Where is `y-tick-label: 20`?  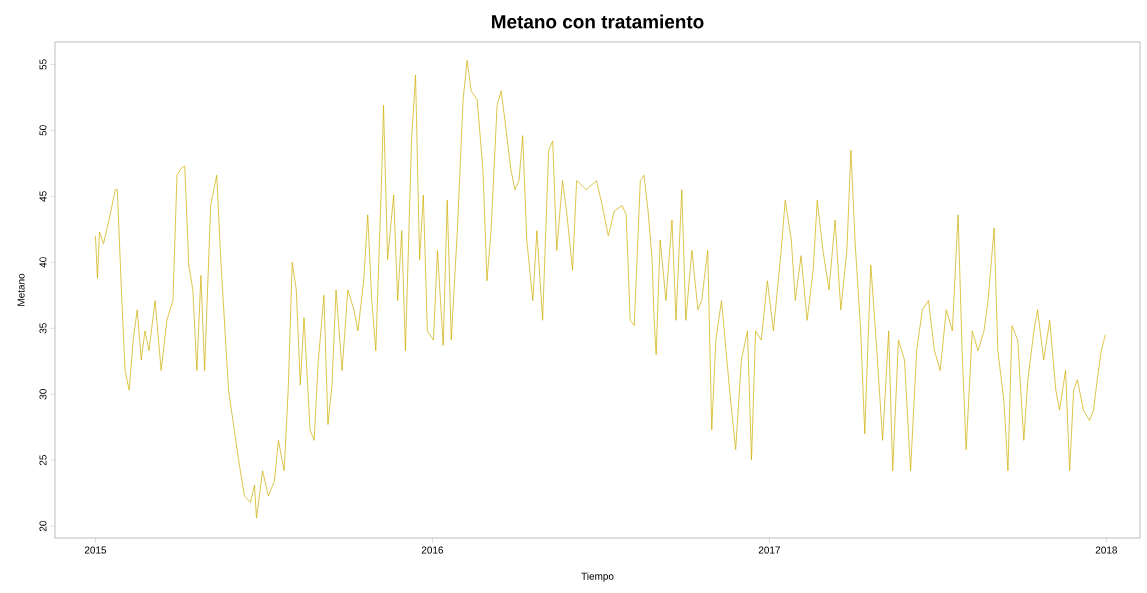 y-tick-label: 20 is located at coordinates (43, 526).